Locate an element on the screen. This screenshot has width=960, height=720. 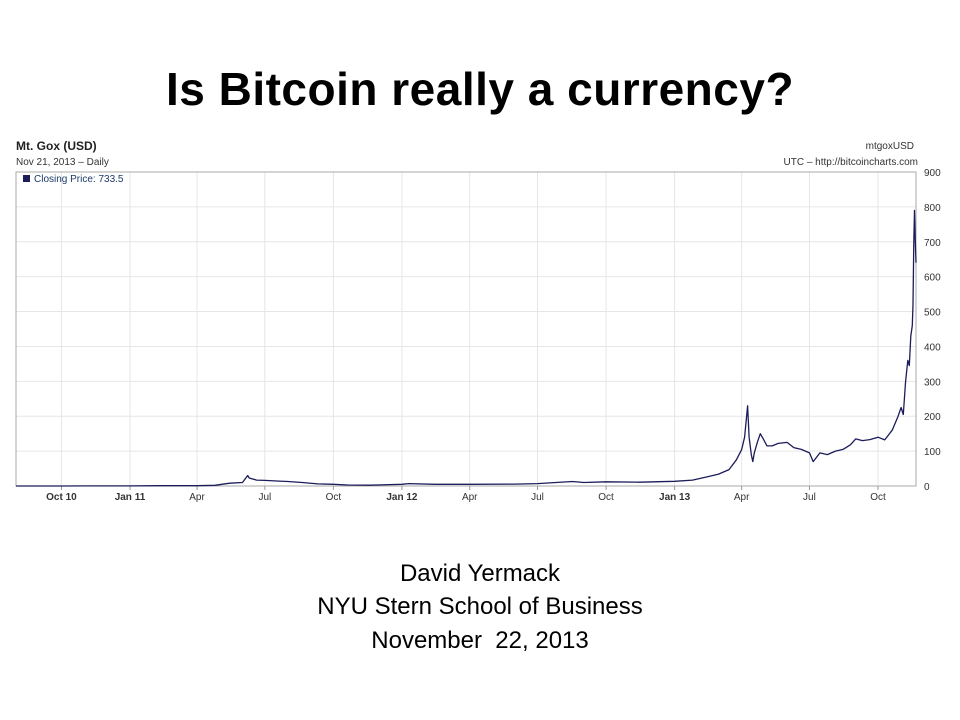
author-affiliation: NYU Stern School of Business is located at coordinates (480, 606).